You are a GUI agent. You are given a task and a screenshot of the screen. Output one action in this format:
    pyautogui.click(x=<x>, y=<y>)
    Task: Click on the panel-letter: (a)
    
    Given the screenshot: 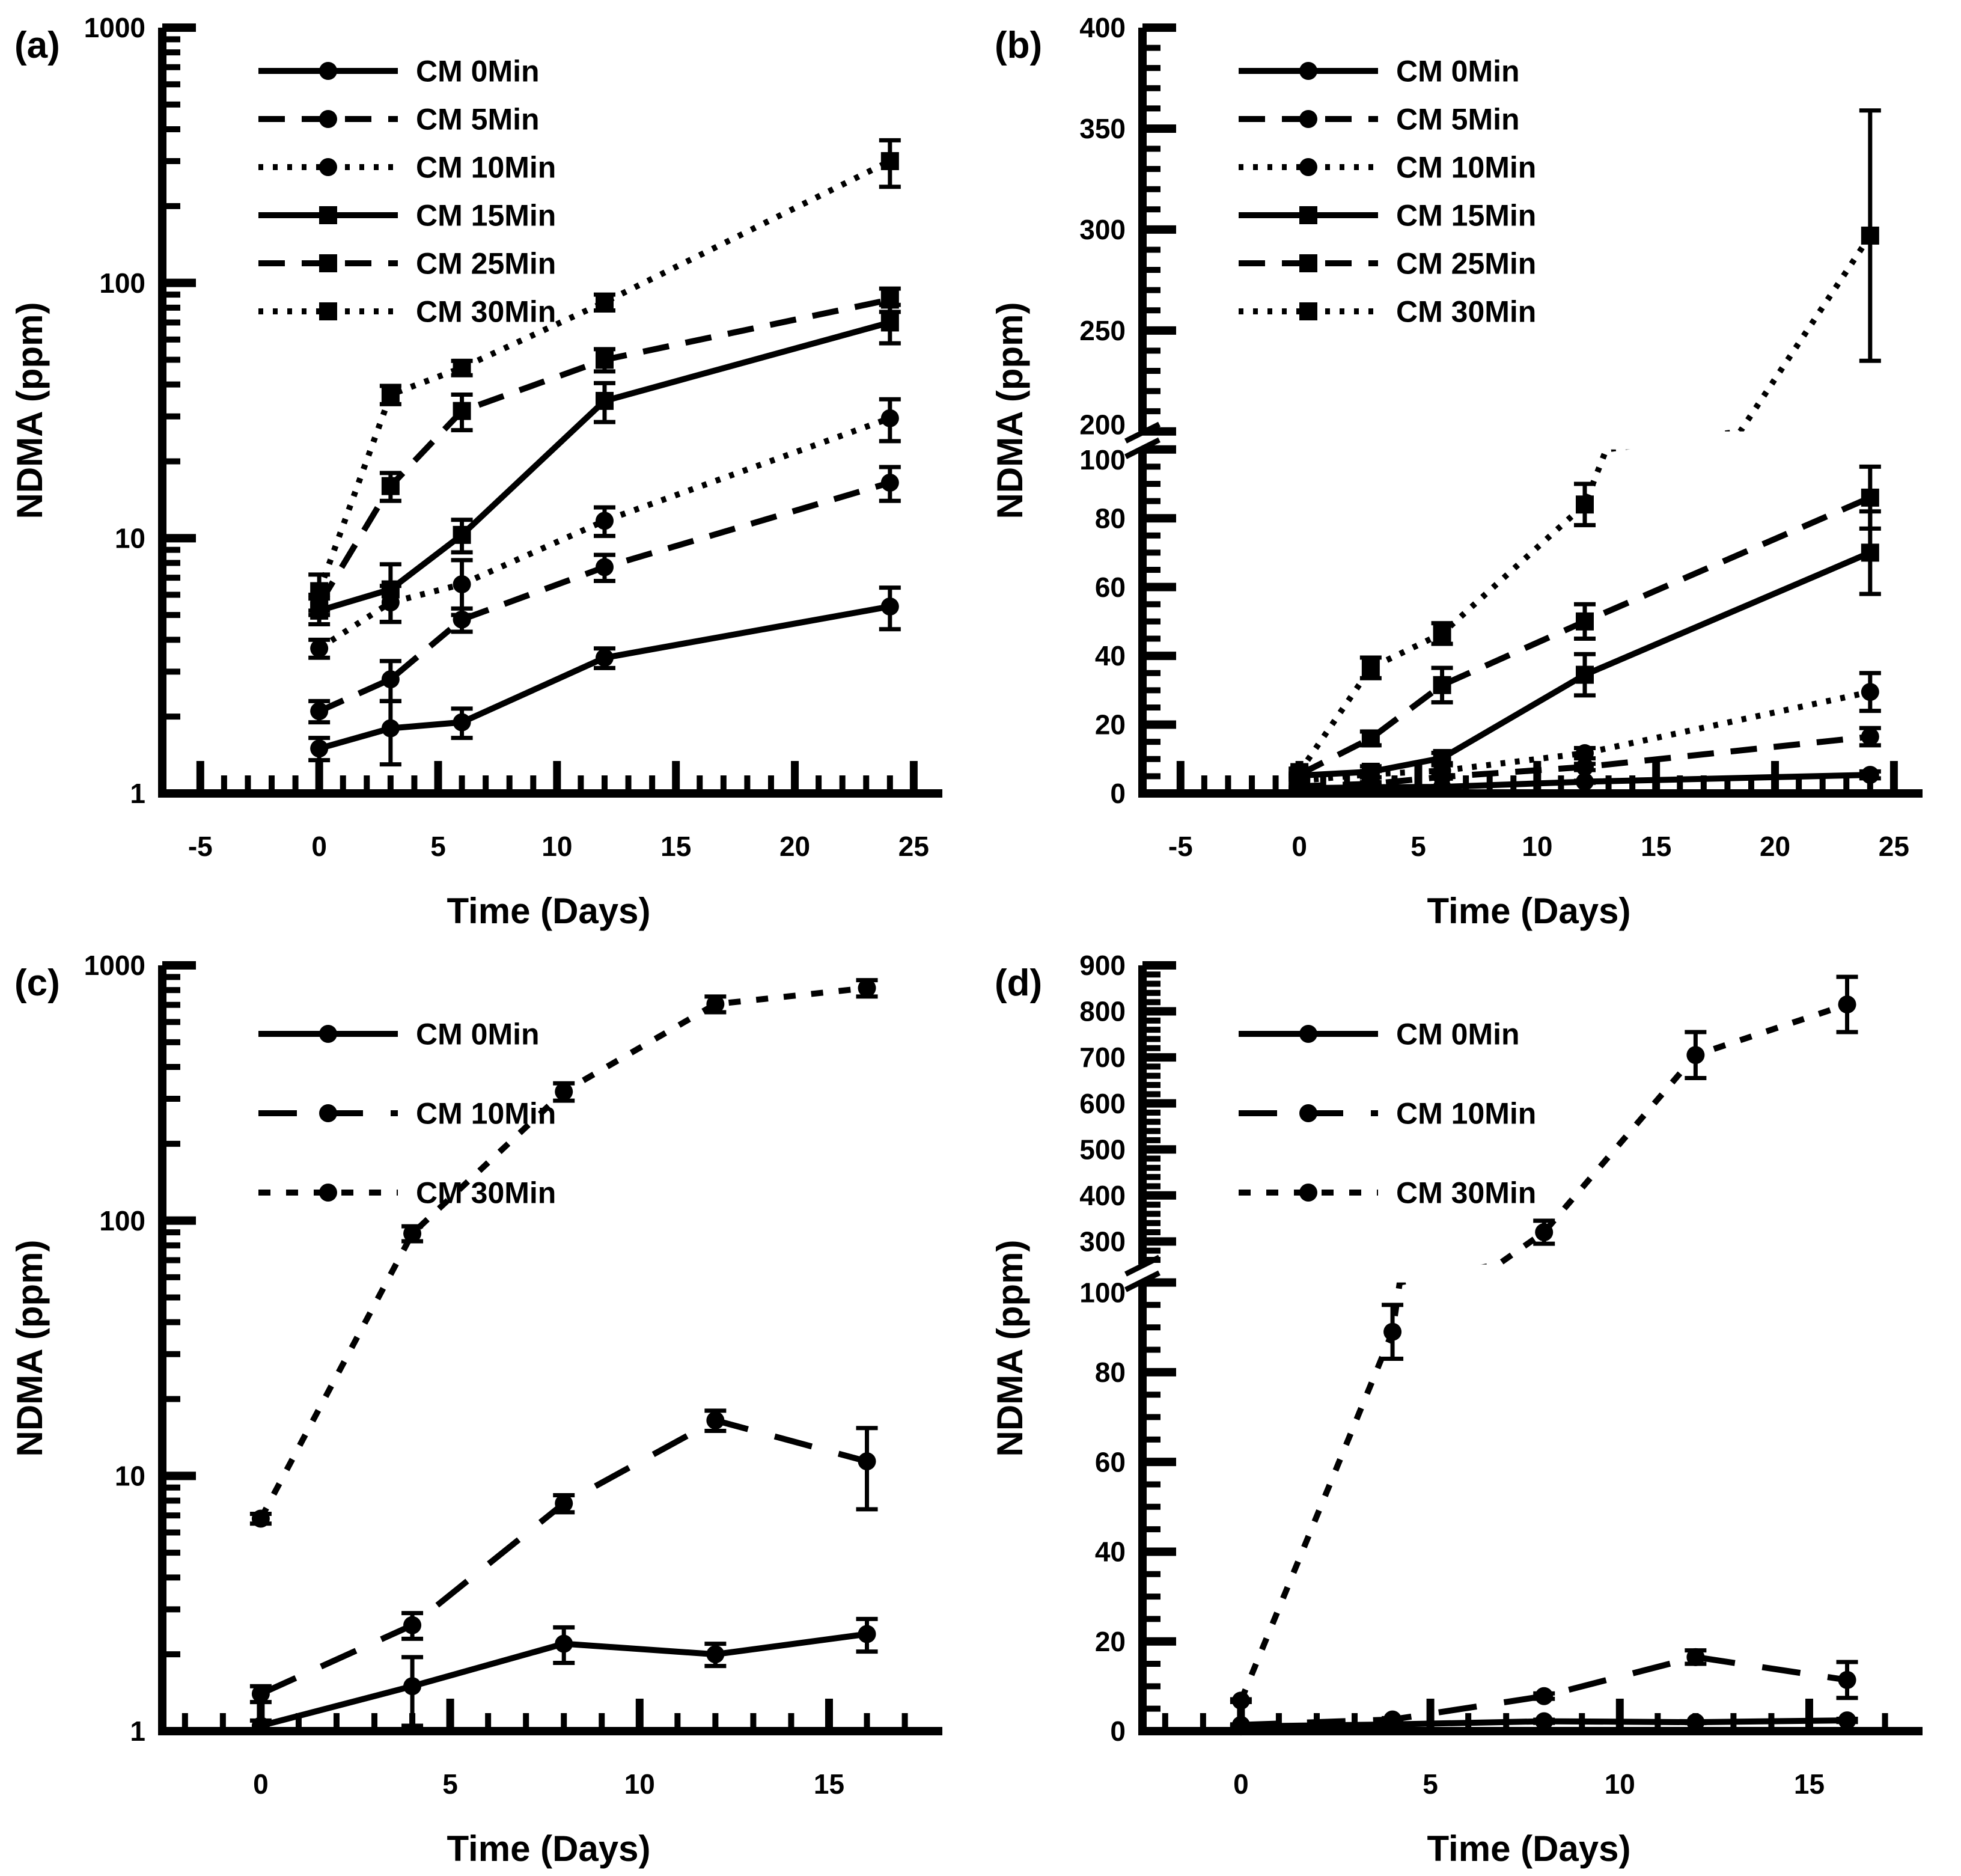 What is the action you would take?
    pyautogui.click(x=37, y=45)
    